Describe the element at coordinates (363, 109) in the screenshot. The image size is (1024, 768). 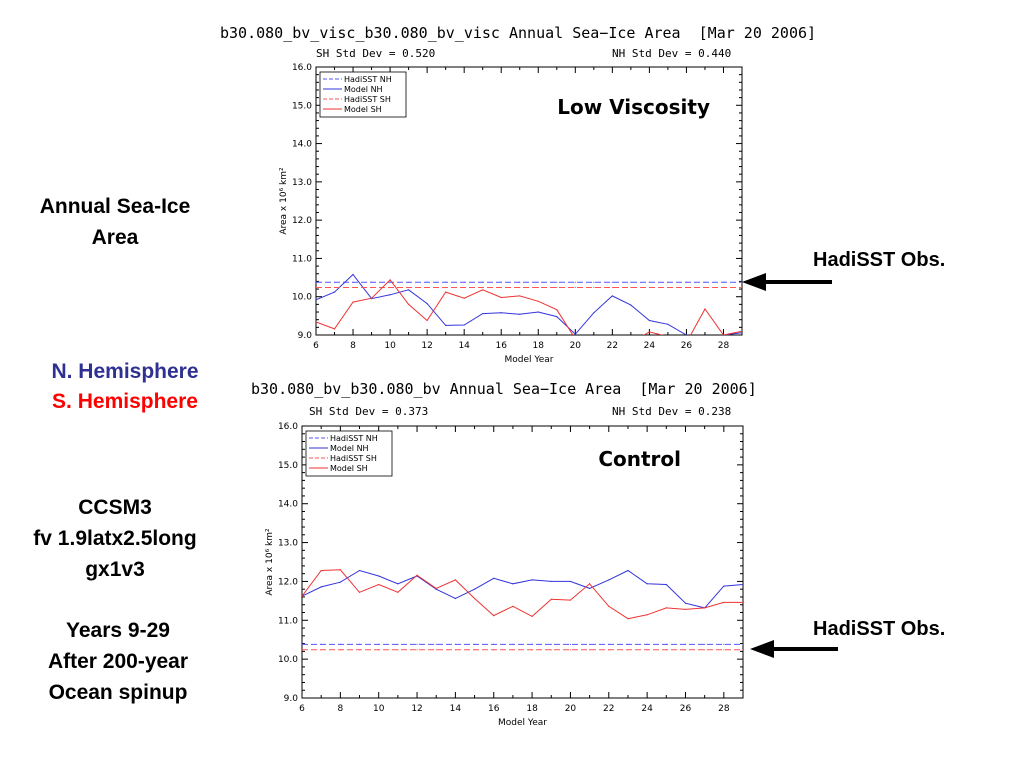
I see `chart0-legend-label: Model SH` at that location.